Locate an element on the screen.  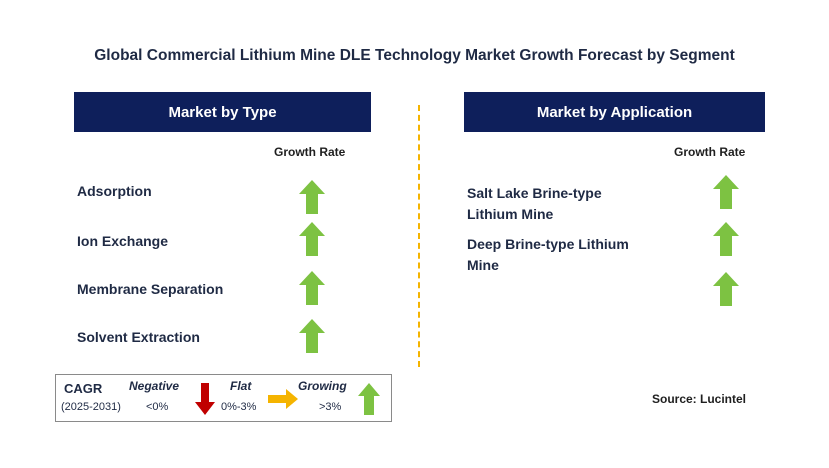
market-by-type-header: Market by Type is located at coordinates (222, 112).